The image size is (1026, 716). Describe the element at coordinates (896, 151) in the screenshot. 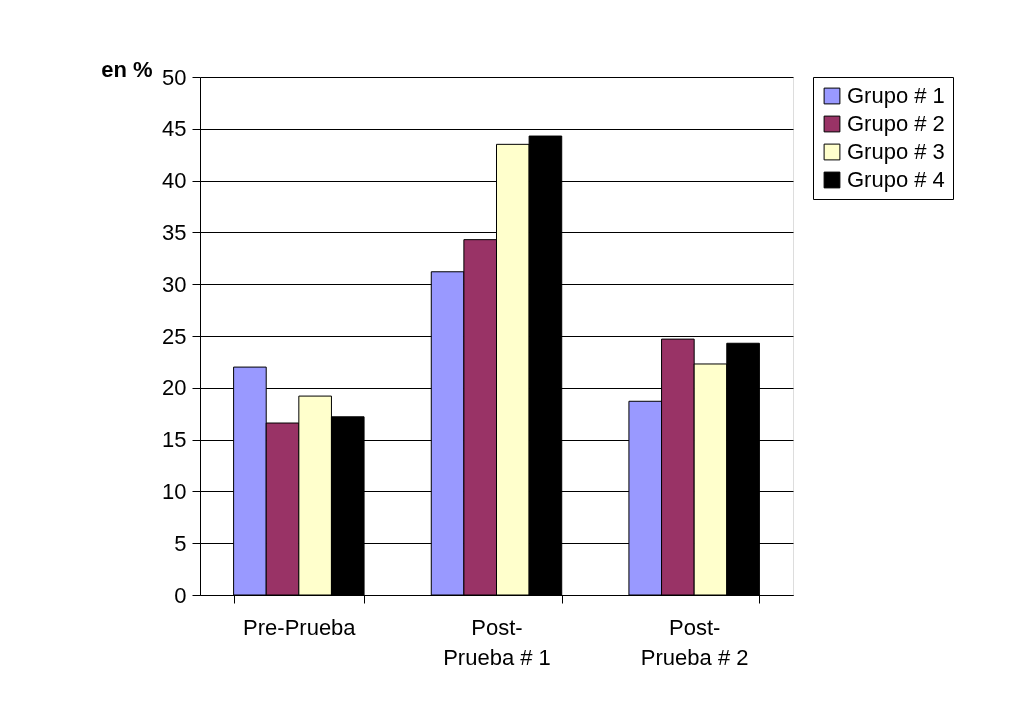

I see `legend-label: Grupo # 3` at that location.